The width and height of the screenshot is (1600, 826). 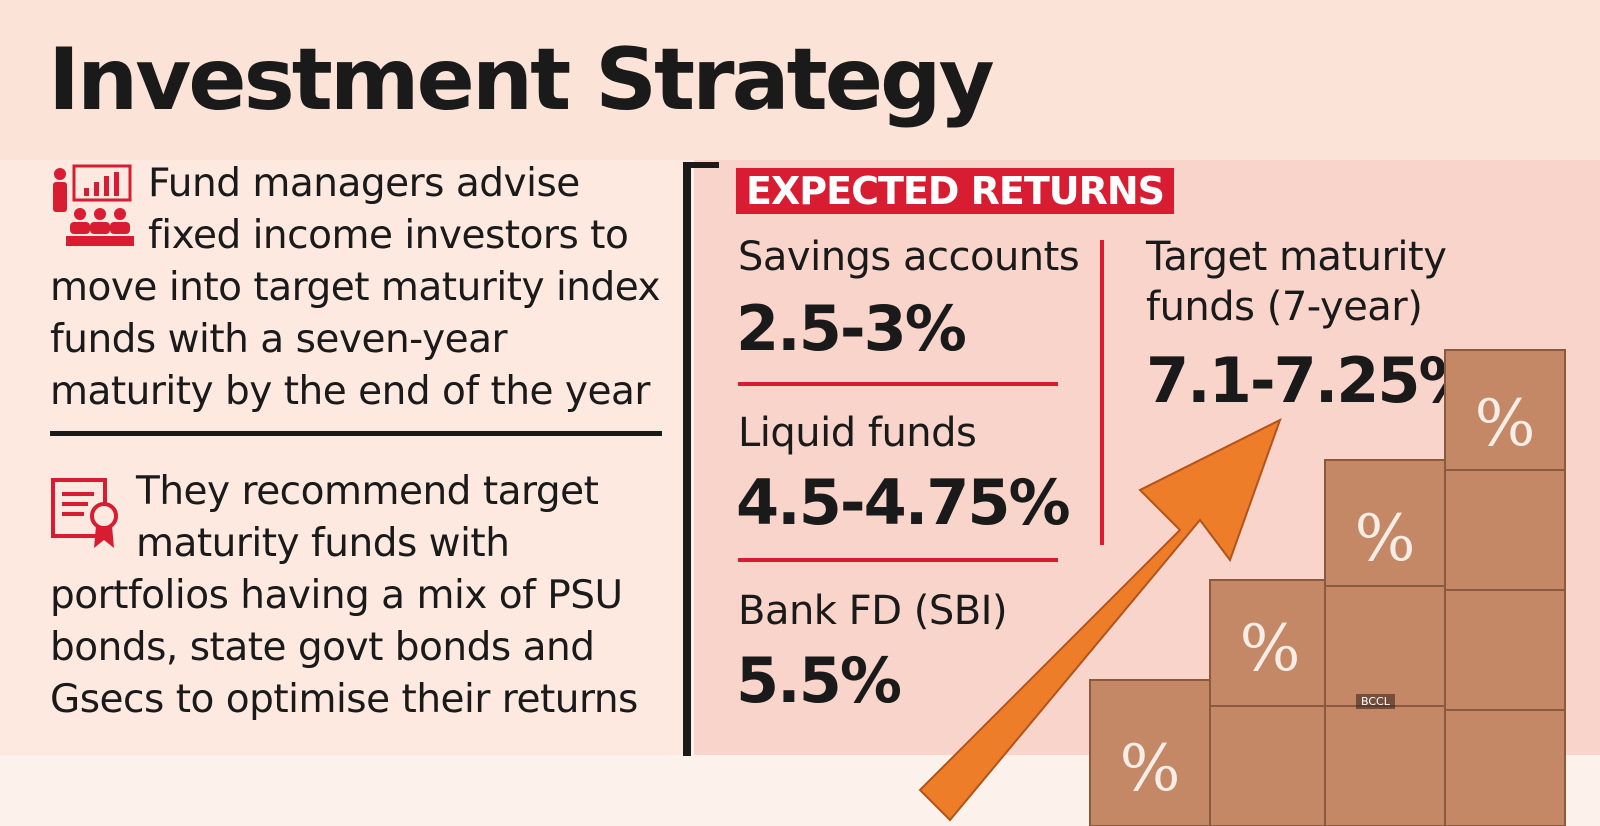 What do you see at coordinates (955, 191) in the screenshot?
I see `section-heading: EXPECTED RETURNS` at bounding box center [955, 191].